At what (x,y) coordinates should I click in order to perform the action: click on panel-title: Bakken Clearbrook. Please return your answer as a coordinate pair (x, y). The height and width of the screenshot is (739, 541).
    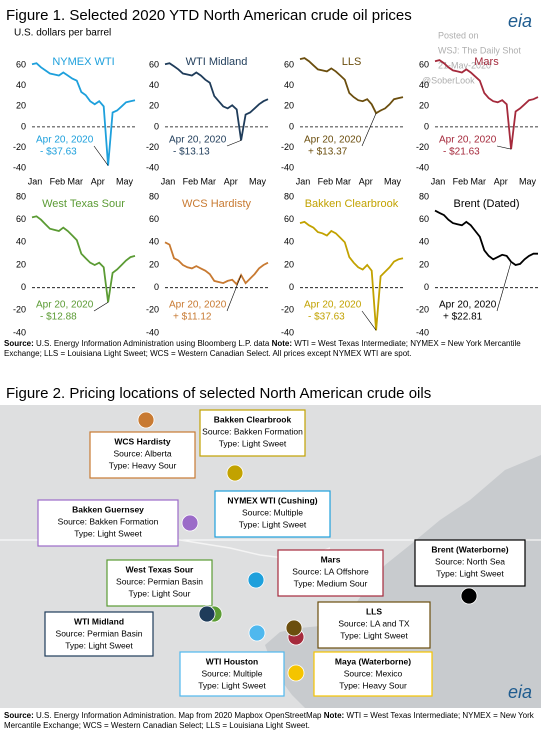
    Looking at the image, I should click on (352, 204).